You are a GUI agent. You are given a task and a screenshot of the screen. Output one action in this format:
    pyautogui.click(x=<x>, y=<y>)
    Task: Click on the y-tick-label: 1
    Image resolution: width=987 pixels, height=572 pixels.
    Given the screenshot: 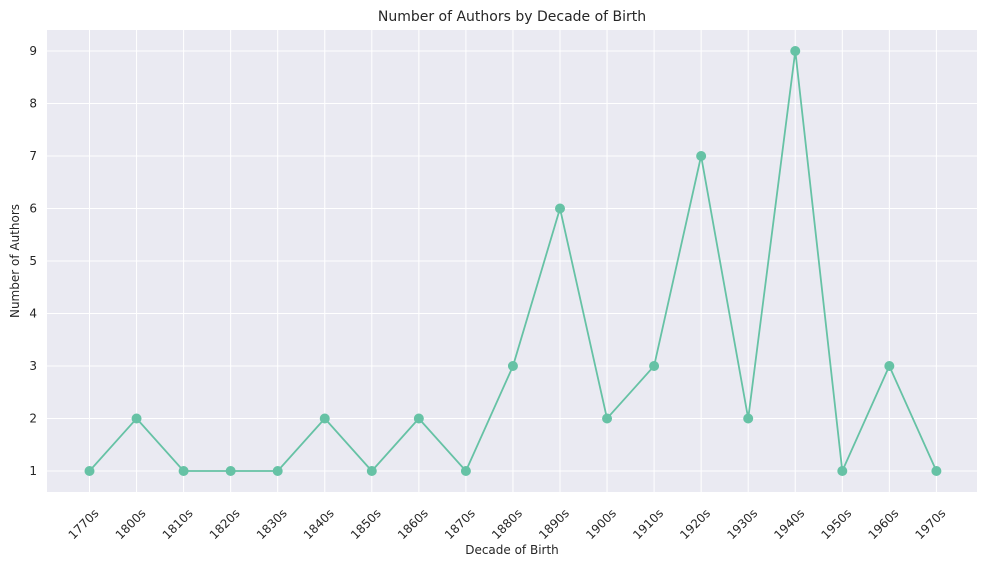 What is the action you would take?
    pyautogui.click(x=33, y=471)
    